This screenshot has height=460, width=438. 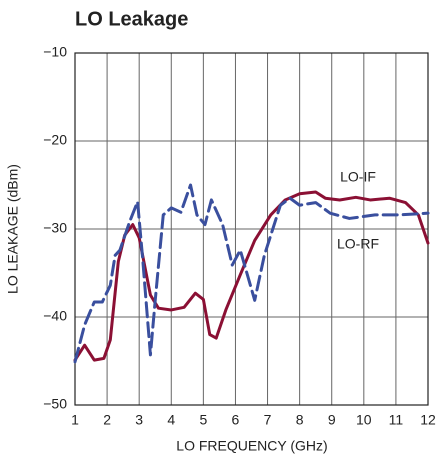 What do you see at coordinates (428, 420) in the screenshot?
I see `x-tick-label: 12` at bounding box center [428, 420].